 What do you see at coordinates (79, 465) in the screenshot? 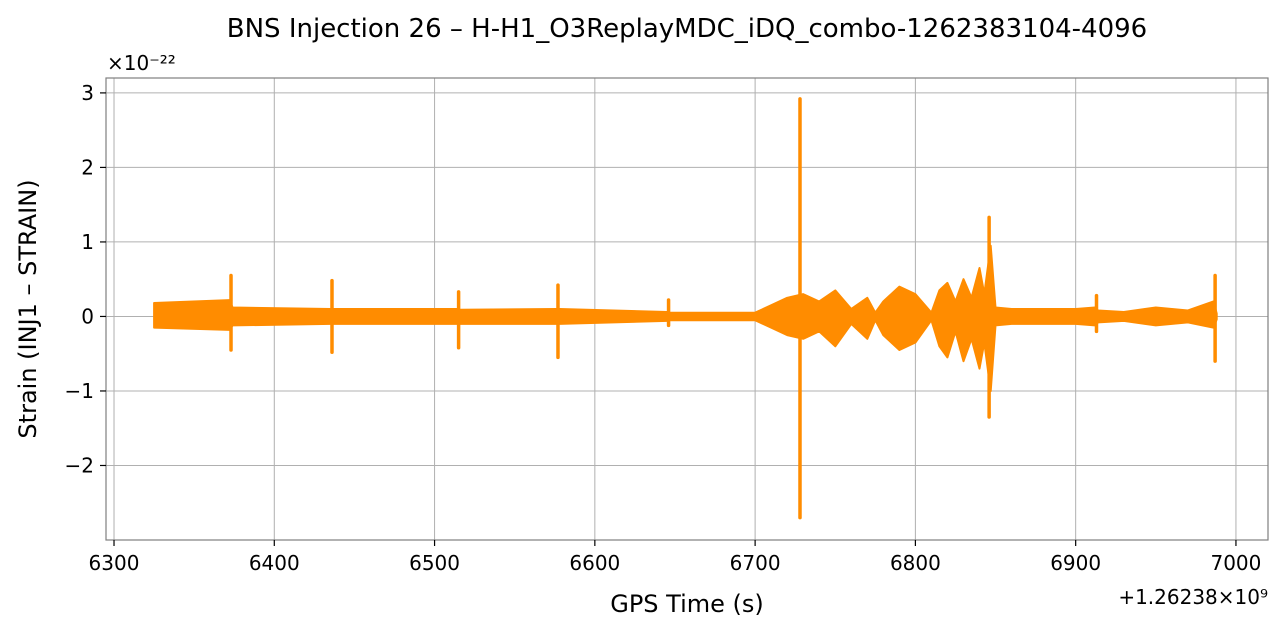
I see `y-tick-label: −2` at bounding box center [79, 465].